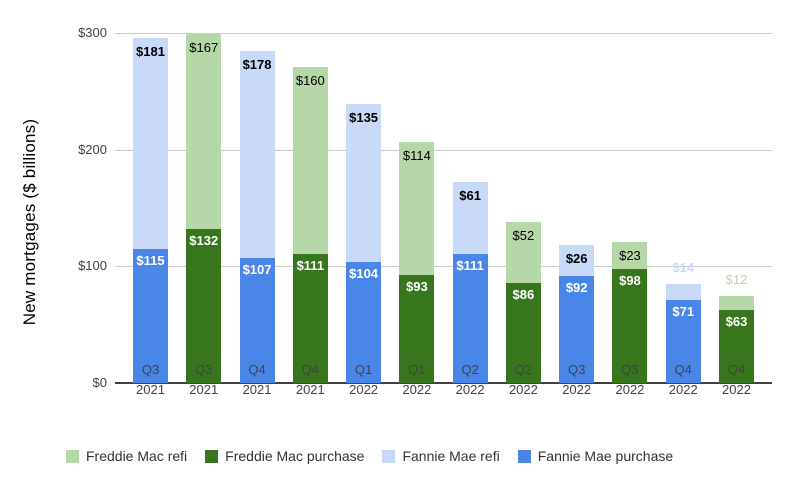  What do you see at coordinates (92, 266) in the screenshot?
I see `y-tick-label-100: $100` at bounding box center [92, 266].